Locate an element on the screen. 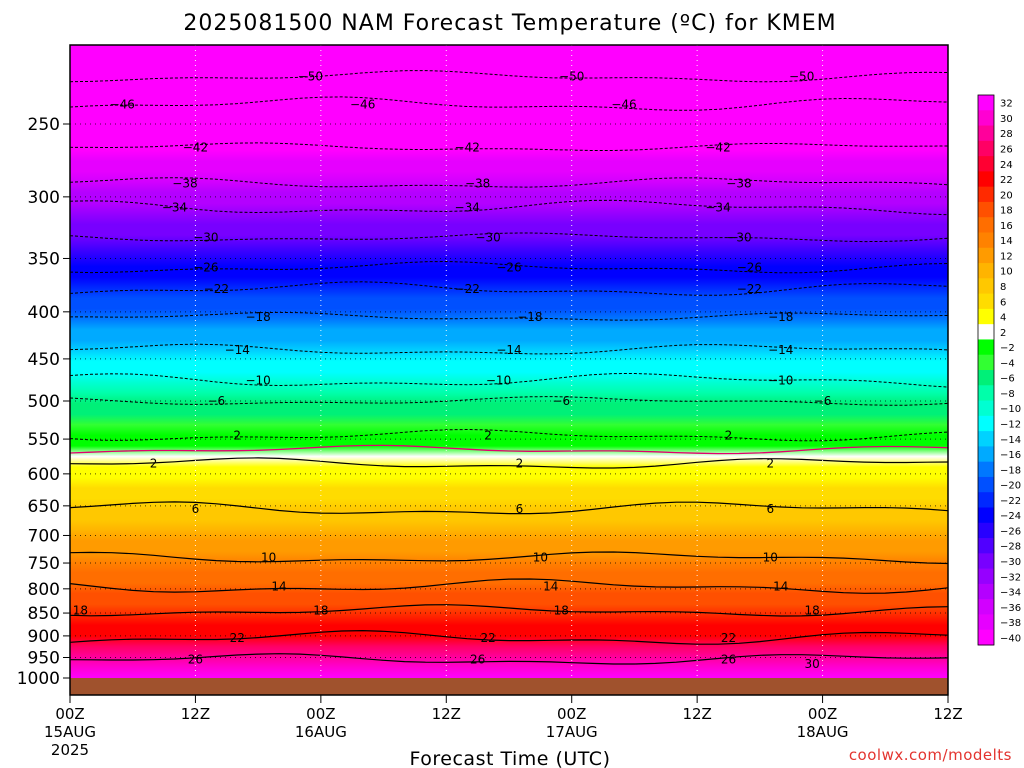  colorbar-label: −40 is located at coordinates (1010, 638).